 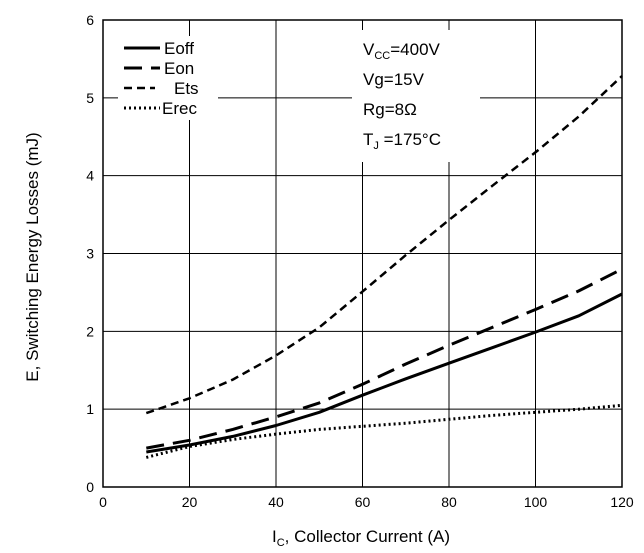 I want to click on condition-subscript: CC, so click(x=382, y=56).